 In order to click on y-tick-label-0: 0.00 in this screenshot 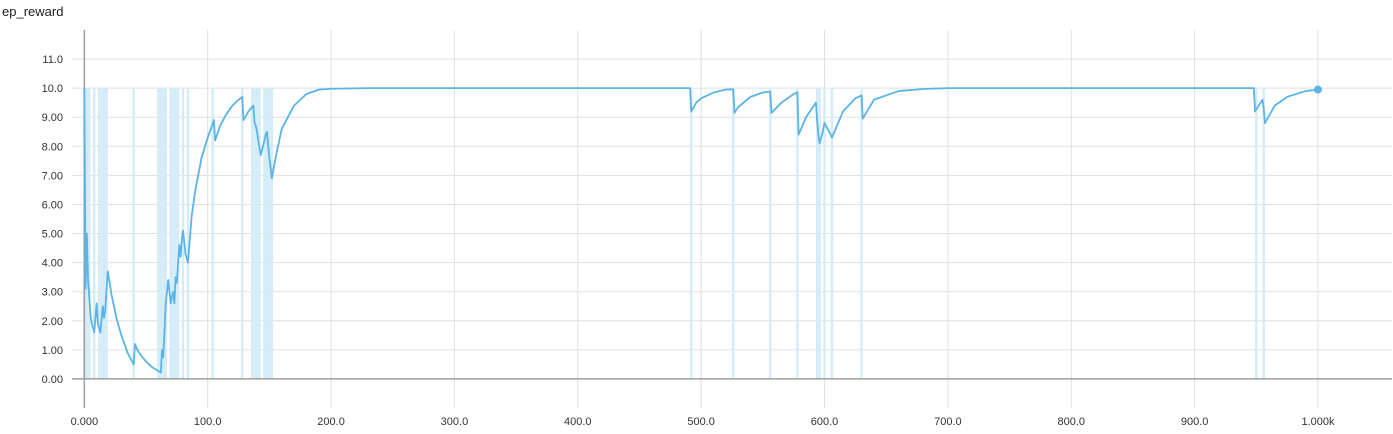, I will do `click(52, 380)`.